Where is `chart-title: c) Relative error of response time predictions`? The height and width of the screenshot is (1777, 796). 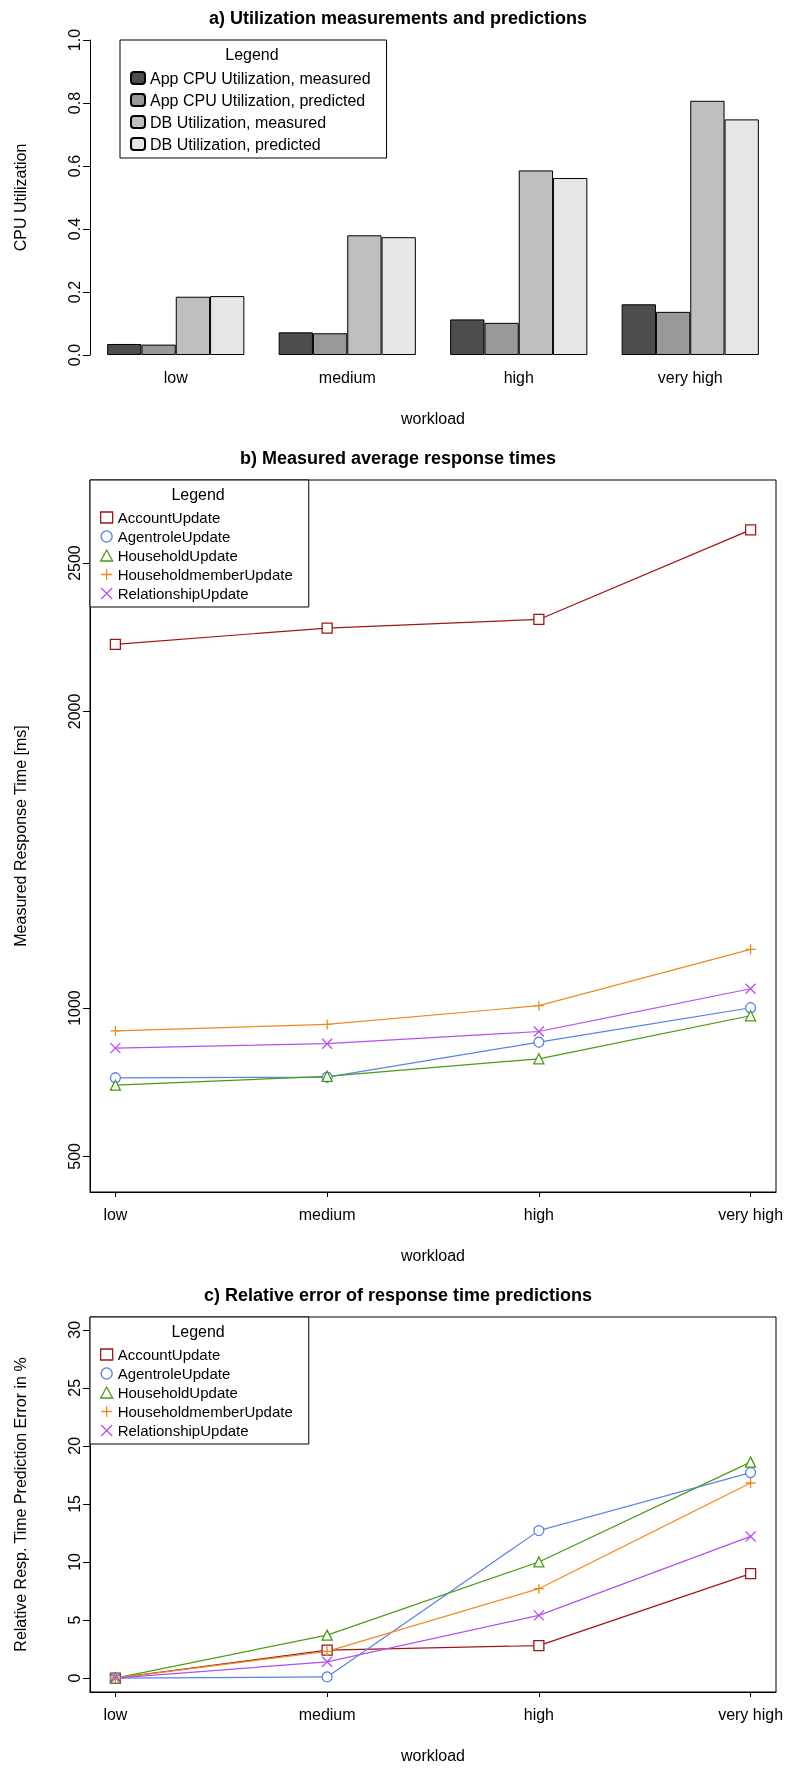 chart-title: c) Relative error of response time predictions is located at coordinates (398, 1295).